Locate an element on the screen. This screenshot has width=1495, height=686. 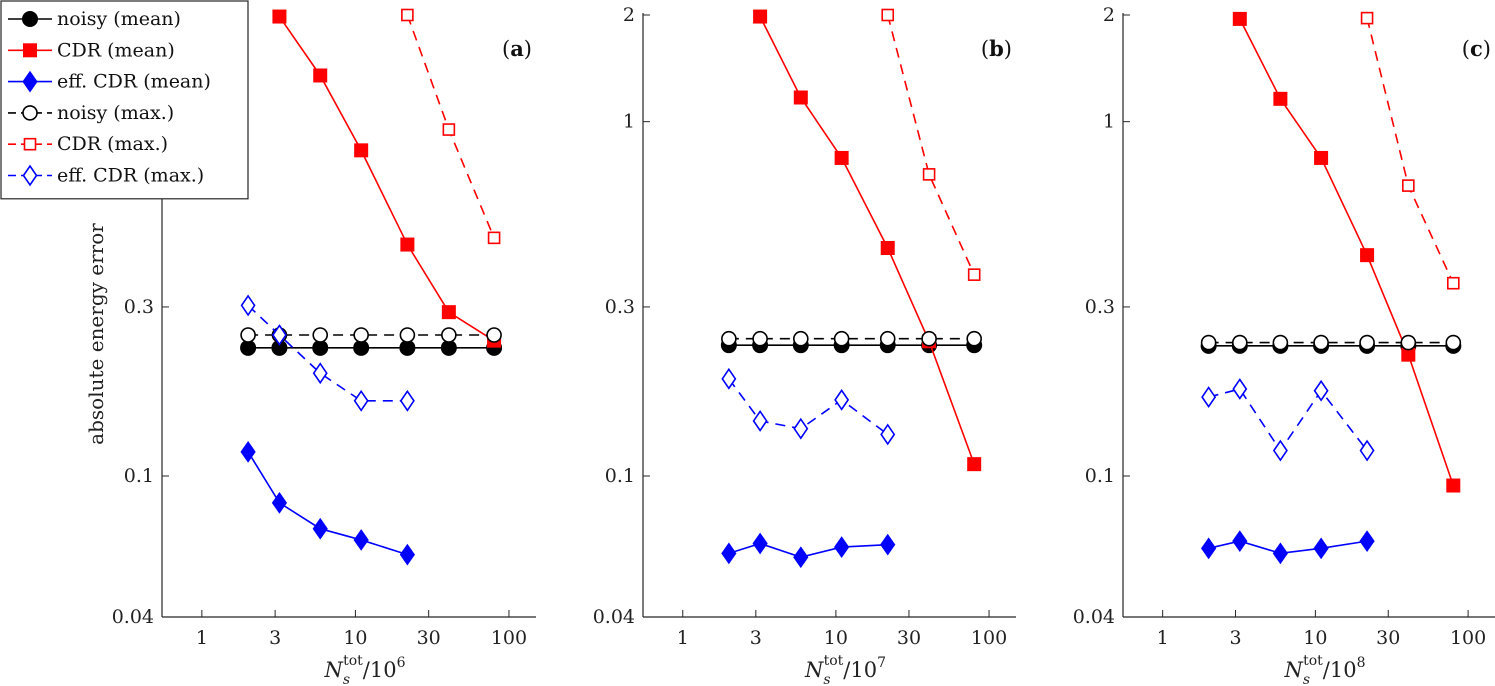
legend-label: noisy (max.) is located at coordinates (115, 113).